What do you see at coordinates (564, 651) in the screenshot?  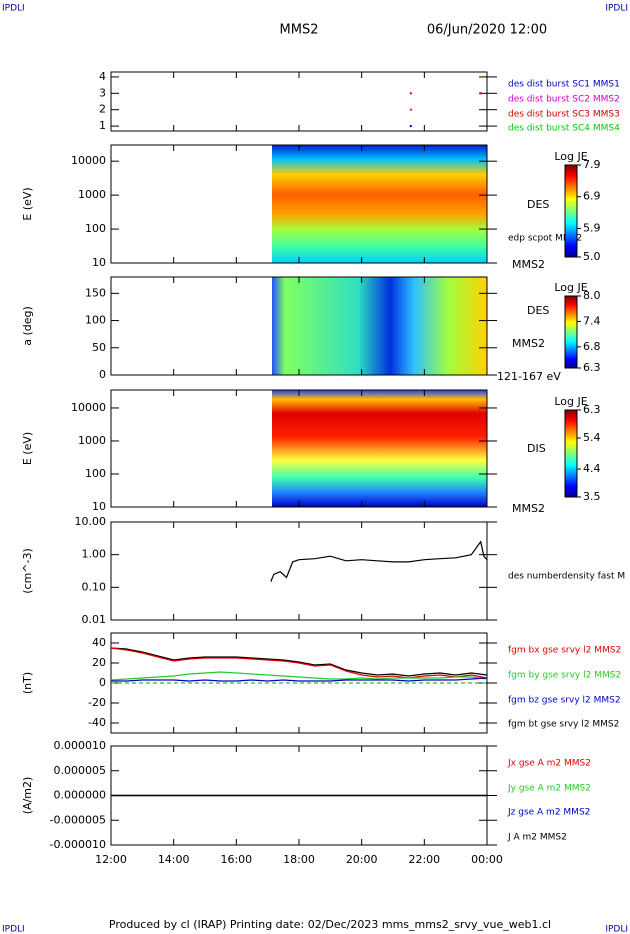 I see `legend-entry: fgm bx gse srvy l2 MMS2` at bounding box center [564, 651].